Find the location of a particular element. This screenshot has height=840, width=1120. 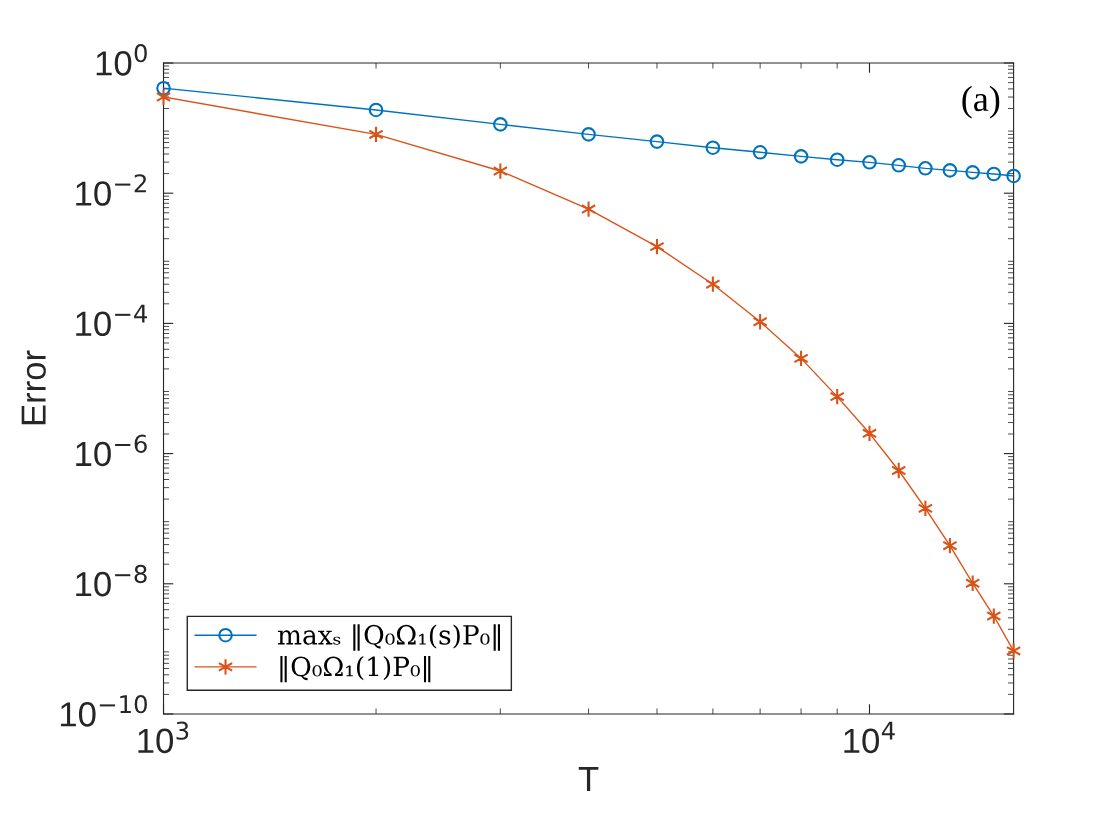

x-axis-title: T is located at coordinates (588, 779).